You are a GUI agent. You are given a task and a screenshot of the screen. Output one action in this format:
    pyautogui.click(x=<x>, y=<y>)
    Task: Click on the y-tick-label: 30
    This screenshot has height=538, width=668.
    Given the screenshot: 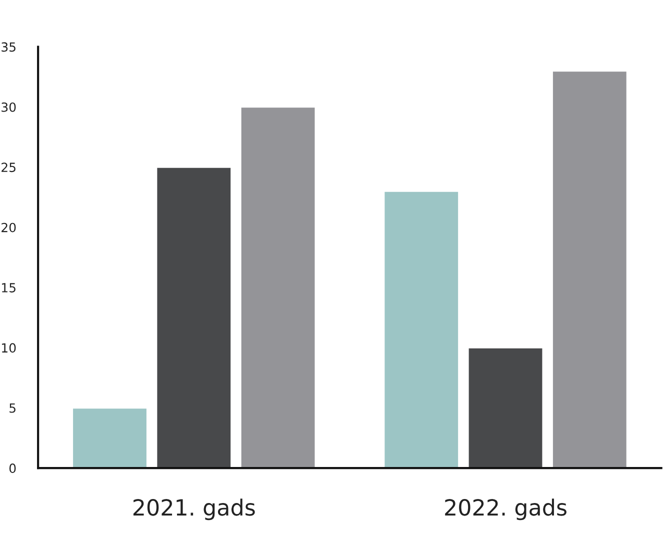 What is the action you would take?
    pyautogui.click(x=9, y=107)
    